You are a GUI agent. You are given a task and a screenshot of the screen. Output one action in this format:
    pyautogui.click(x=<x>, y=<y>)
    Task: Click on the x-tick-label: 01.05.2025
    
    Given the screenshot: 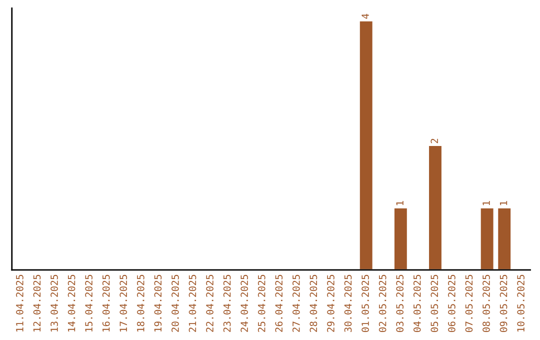 What is the action you would take?
    pyautogui.click(x=365, y=303)
    